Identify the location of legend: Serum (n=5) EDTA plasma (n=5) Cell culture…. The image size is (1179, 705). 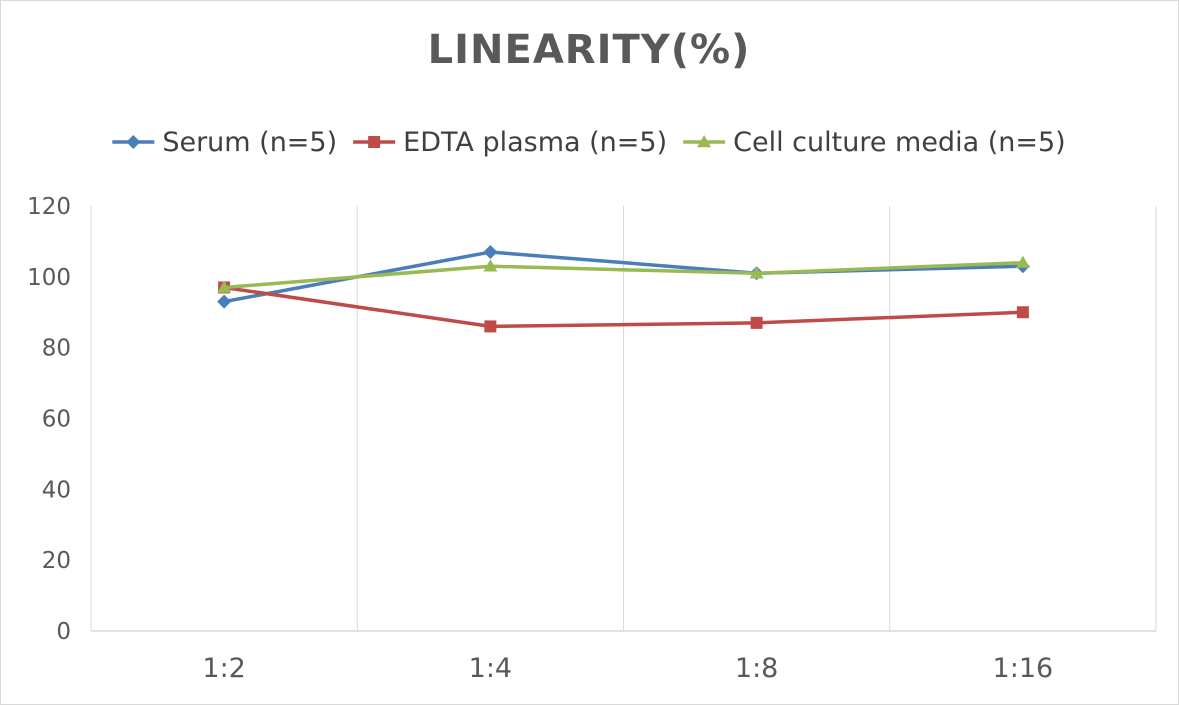
(589, 142).